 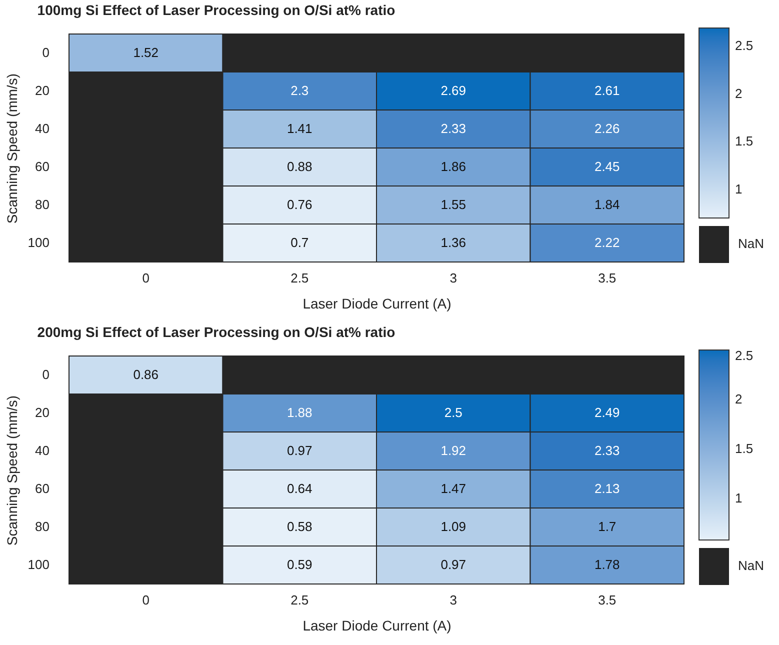 I want to click on data-label: 1.36, so click(x=453, y=242).